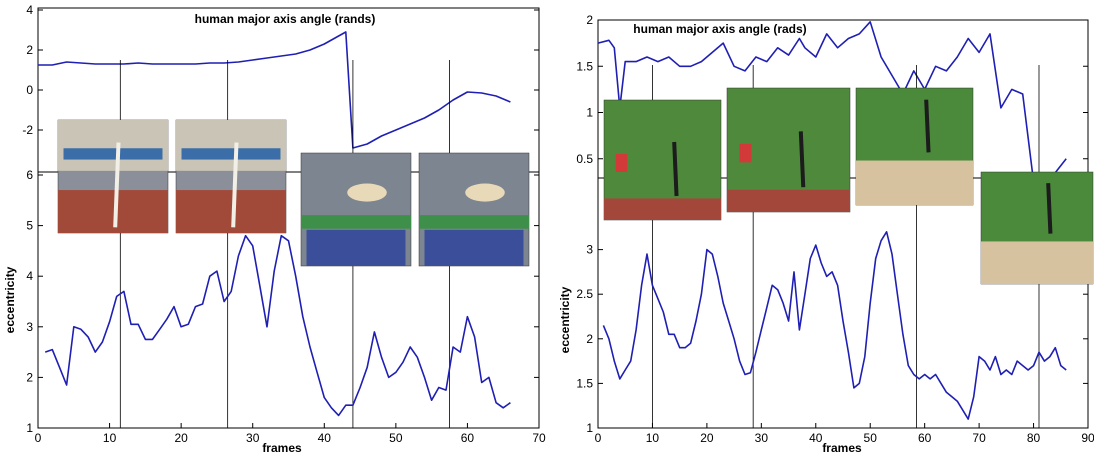  What do you see at coordinates (29, 428) in the screenshot?
I see `left-bottom-ytick-label: 1` at bounding box center [29, 428].